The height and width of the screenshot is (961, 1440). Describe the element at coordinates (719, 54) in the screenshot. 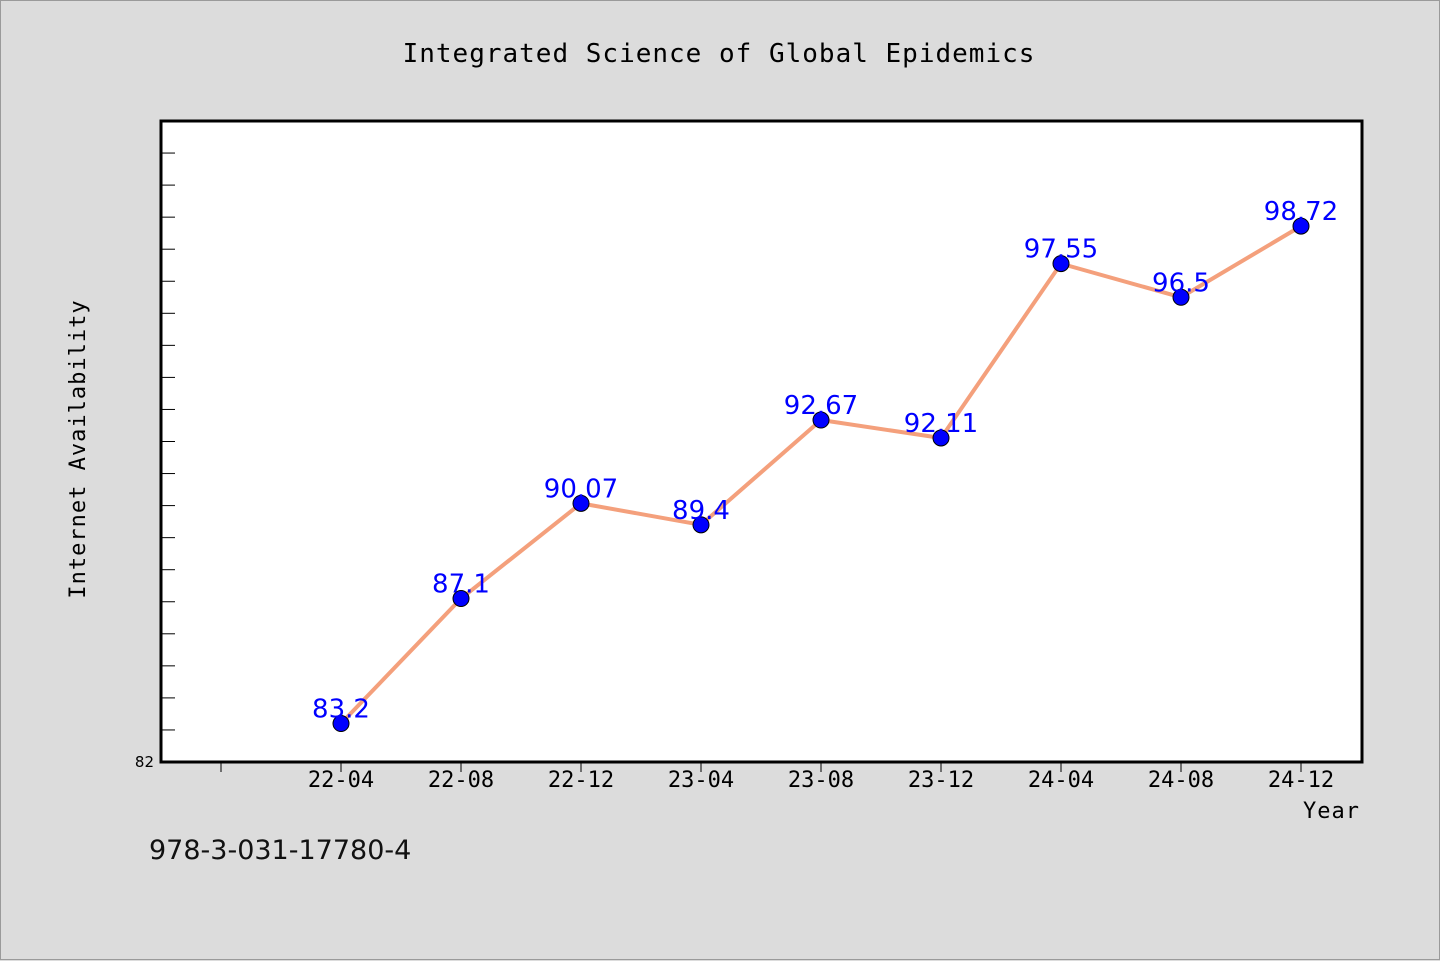

I see `chart-title: Integrated Science of Global Epidemics` at that location.